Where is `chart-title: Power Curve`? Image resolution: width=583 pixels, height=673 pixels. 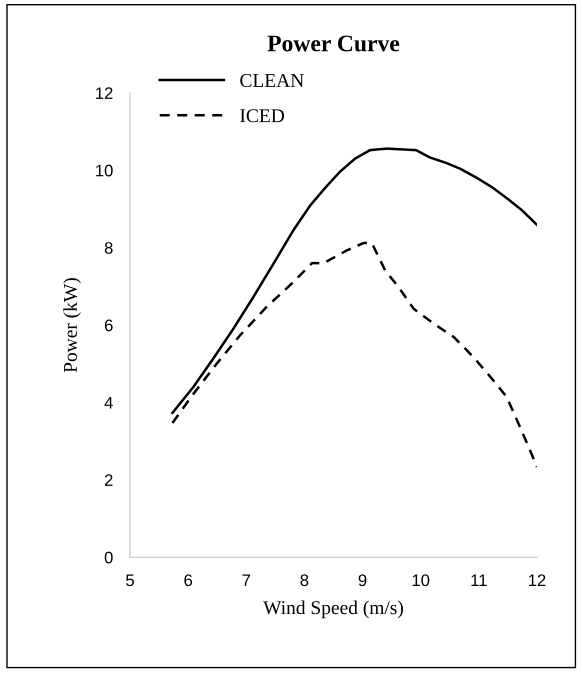 chart-title: Power Curve is located at coordinates (334, 44).